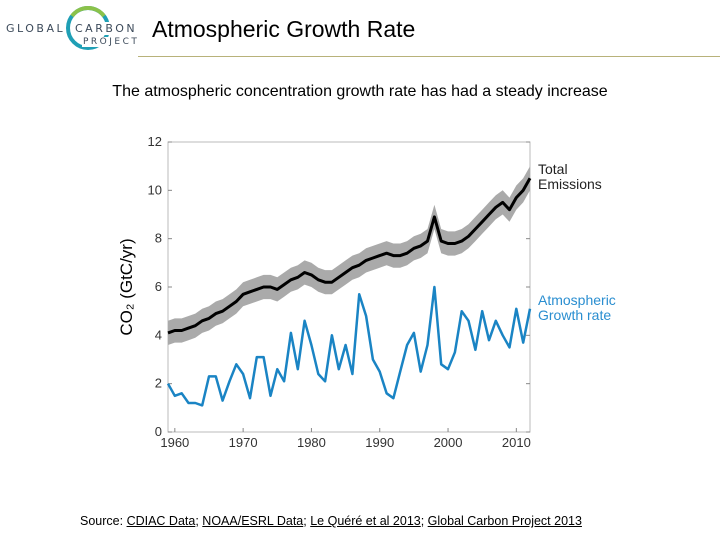  Describe the element at coordinates (161, 521) in the screenshot. I see `source-link-cdiac: CDIAC Data` at that location.